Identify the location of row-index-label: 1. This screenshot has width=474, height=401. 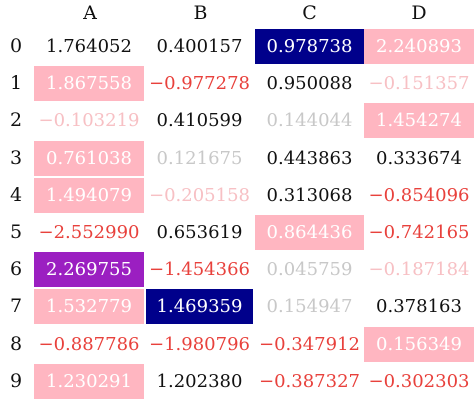
(16, 83).